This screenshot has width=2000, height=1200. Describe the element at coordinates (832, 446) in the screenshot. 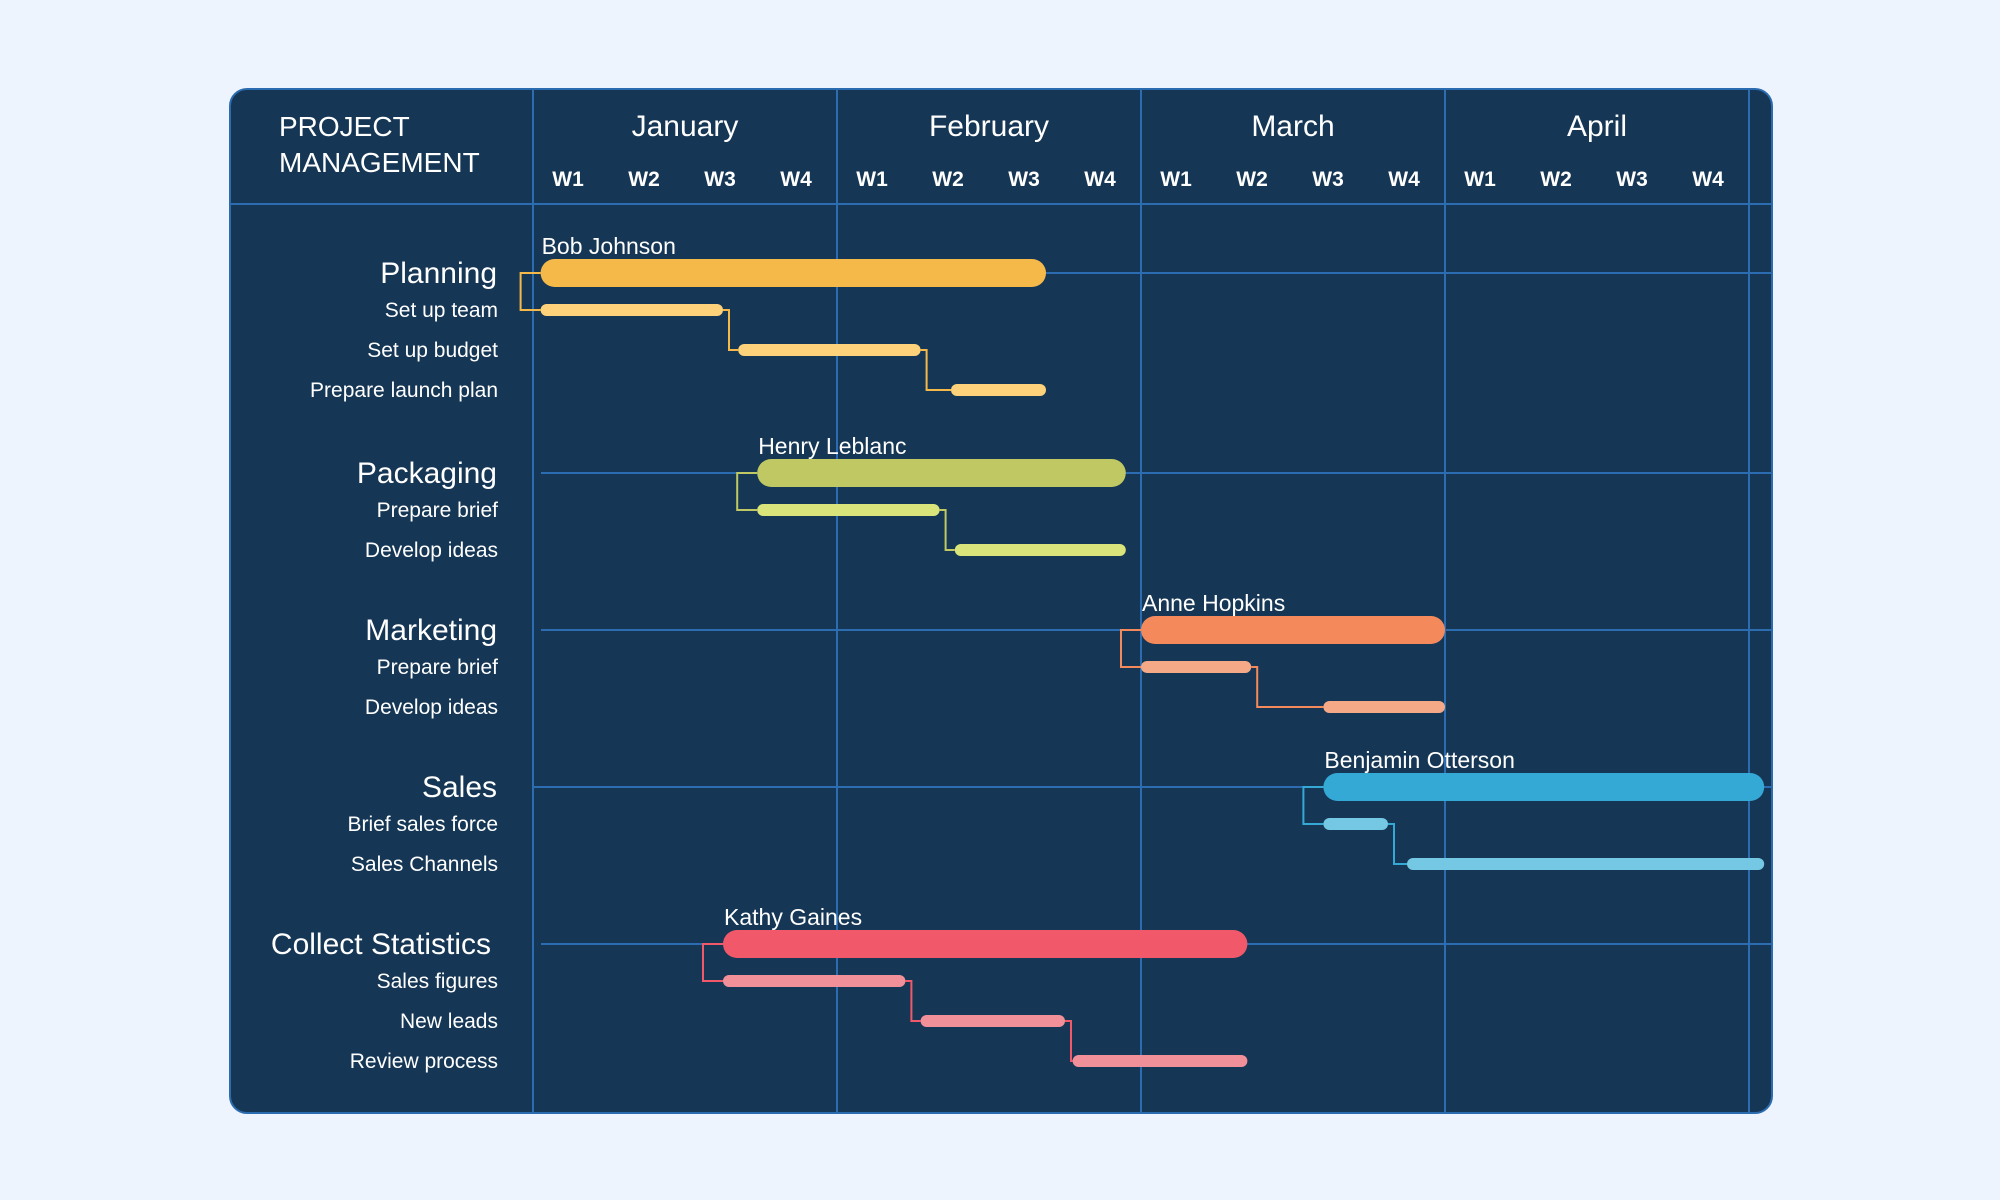

I see `group-owner-label: Henry Leblanc` at that location.